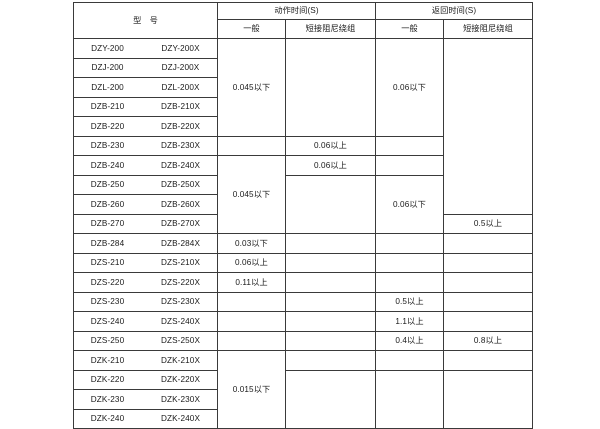  What do you see at coordinates (145, 418) in the screenshot?
I see `model-cell: DZK-240 DZK-240X` at bounding box center [145, 418].